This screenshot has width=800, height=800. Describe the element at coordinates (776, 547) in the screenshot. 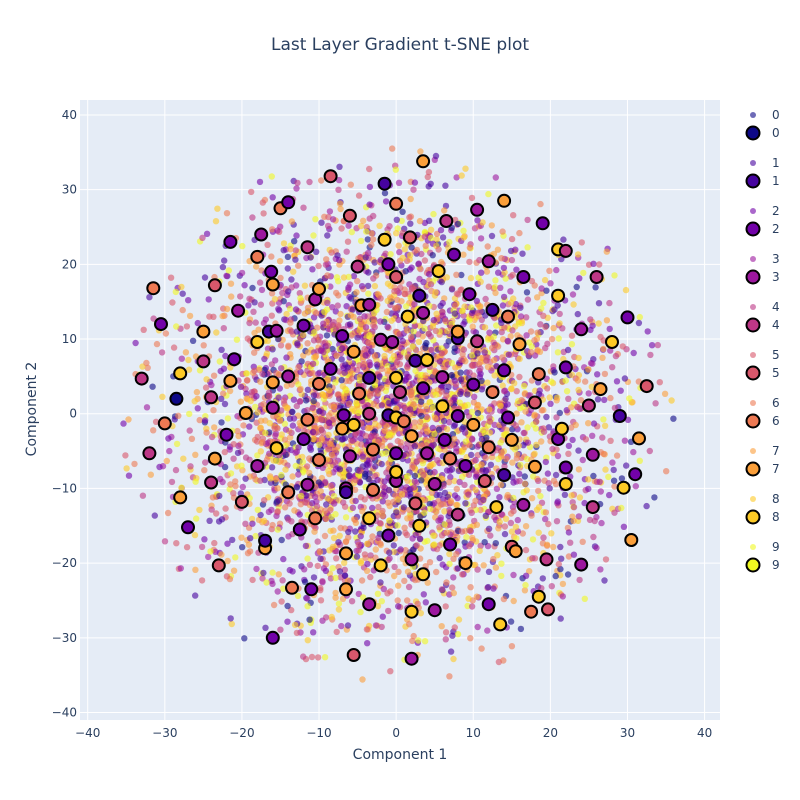

I see `legend-label: 9` at that location.